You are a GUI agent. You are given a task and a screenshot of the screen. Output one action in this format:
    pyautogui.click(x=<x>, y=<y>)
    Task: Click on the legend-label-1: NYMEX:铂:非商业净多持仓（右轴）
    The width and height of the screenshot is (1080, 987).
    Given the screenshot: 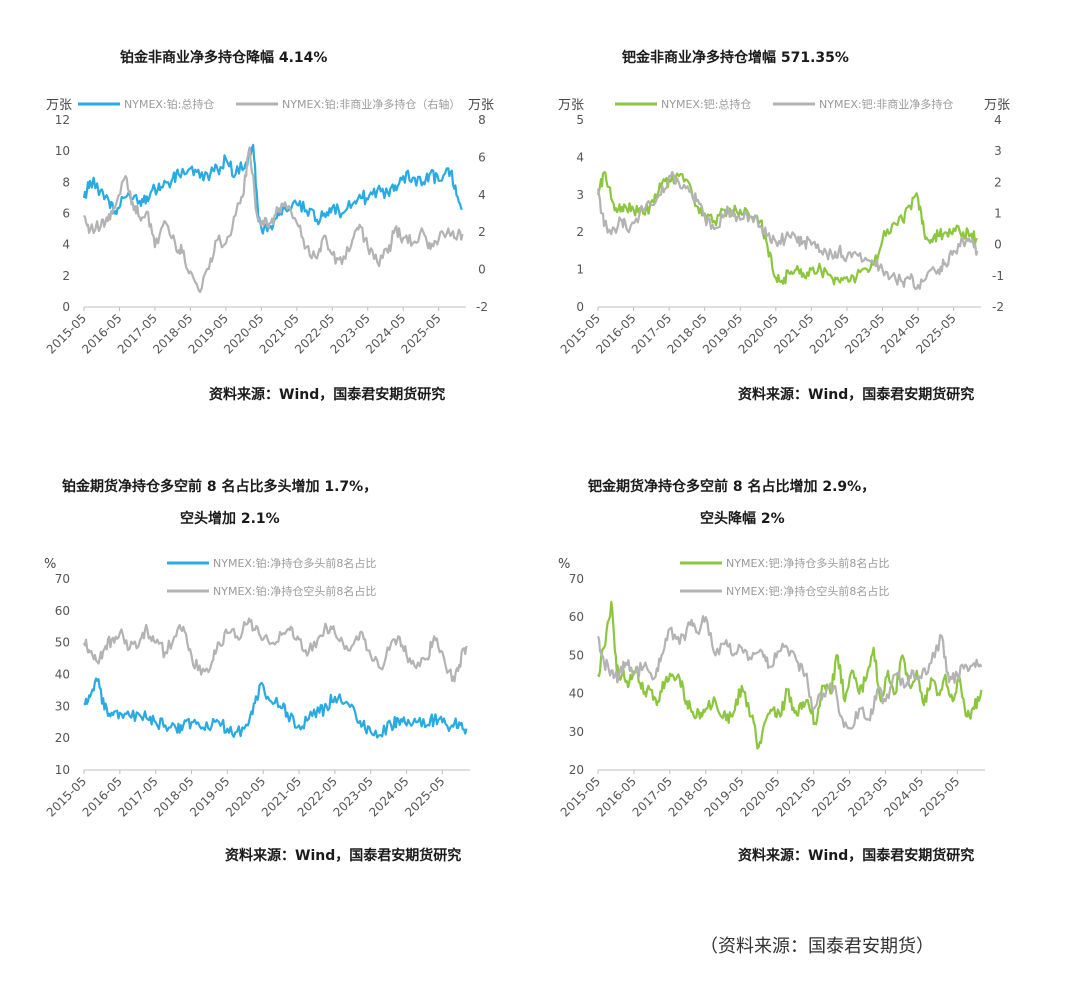 What is the action you would take?
    pyautogui.click(x=371, y=104)
    